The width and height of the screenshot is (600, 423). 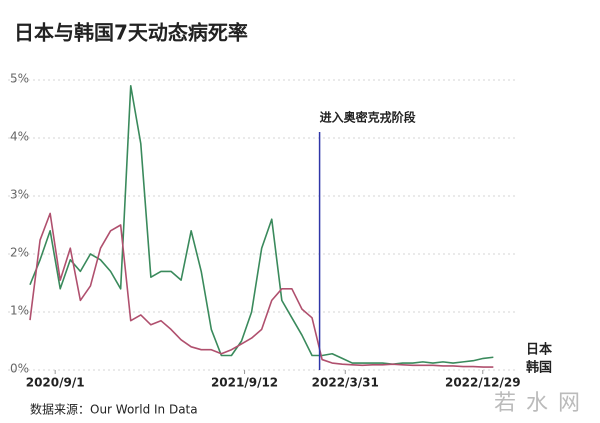 What do you see at coordinates (539, 350) in the screenshot?
I see `series-label: 日本` at bounding box center [539, 350].